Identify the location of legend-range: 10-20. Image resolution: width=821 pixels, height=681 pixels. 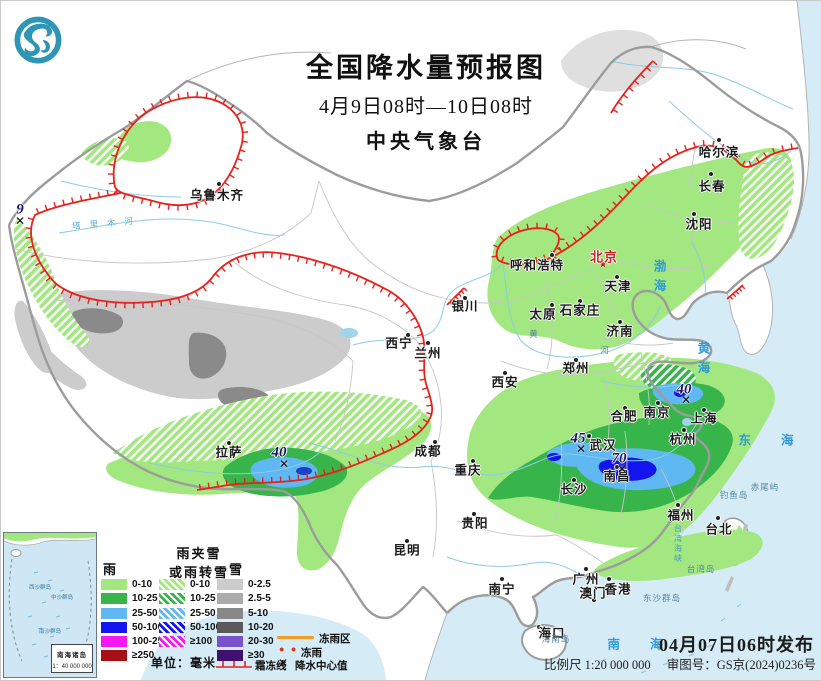
(261, 627).